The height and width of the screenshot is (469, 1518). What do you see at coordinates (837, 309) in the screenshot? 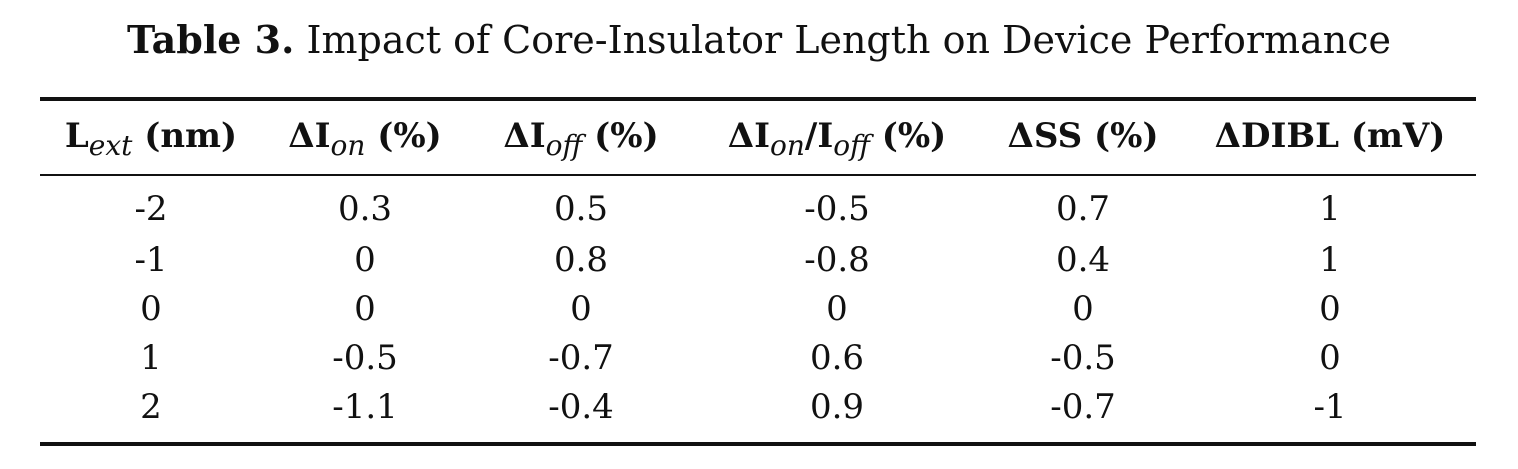
I see `table-cell-delta-ion-ioff: 0` at bounding box center [837, 309].